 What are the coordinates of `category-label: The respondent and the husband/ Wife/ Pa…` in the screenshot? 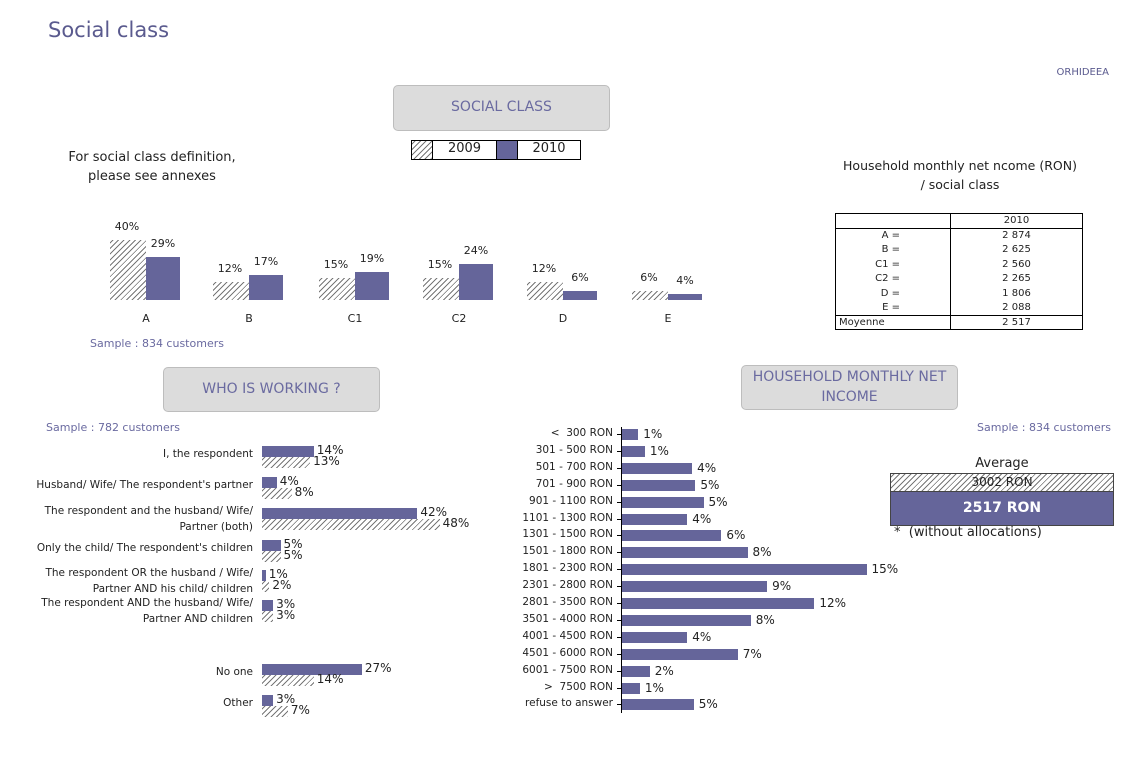 It's located at (148, 519).